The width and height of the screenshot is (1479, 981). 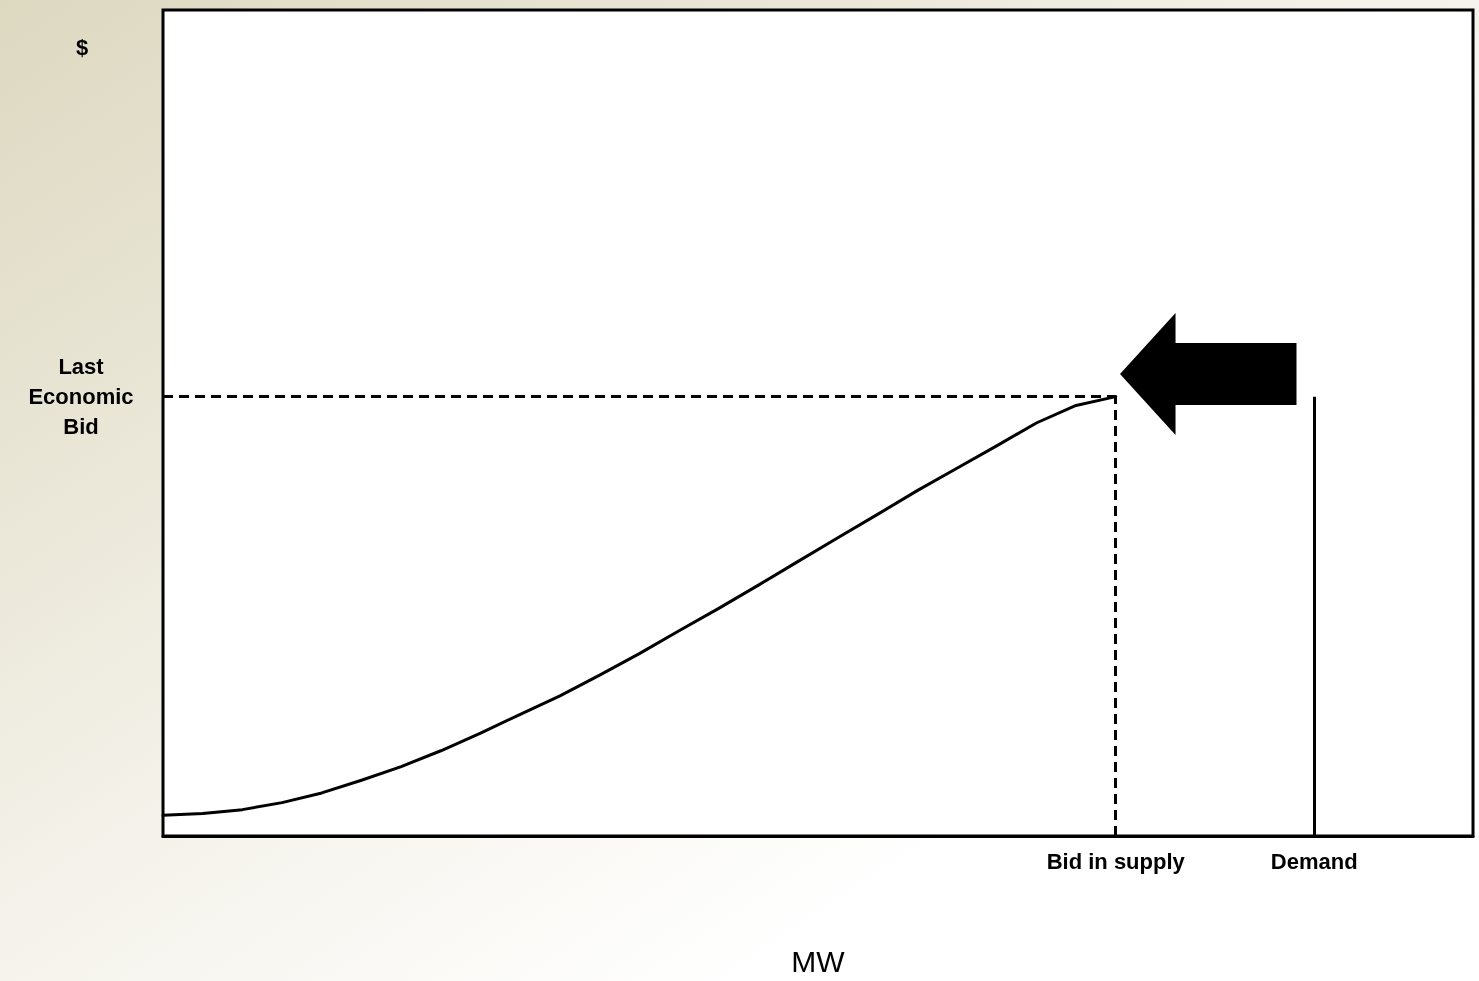 I want to click on x-tick-label: Demand, so click(x=1314, y=861).